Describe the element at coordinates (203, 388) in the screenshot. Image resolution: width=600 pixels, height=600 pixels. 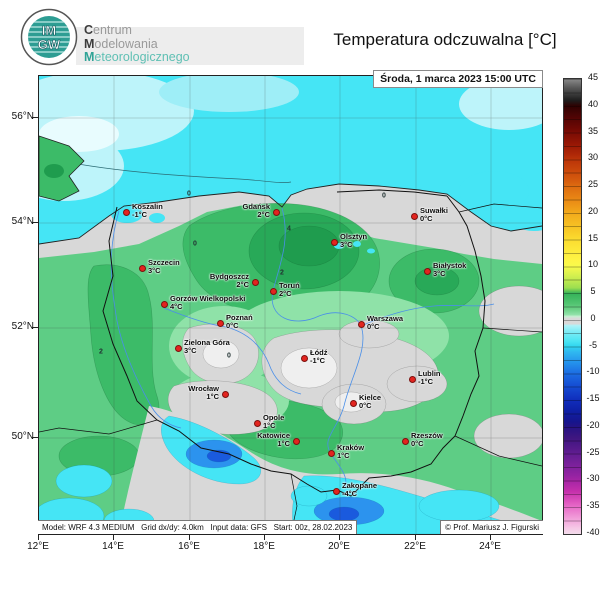
I see `city-name: Wrocław` at that location.